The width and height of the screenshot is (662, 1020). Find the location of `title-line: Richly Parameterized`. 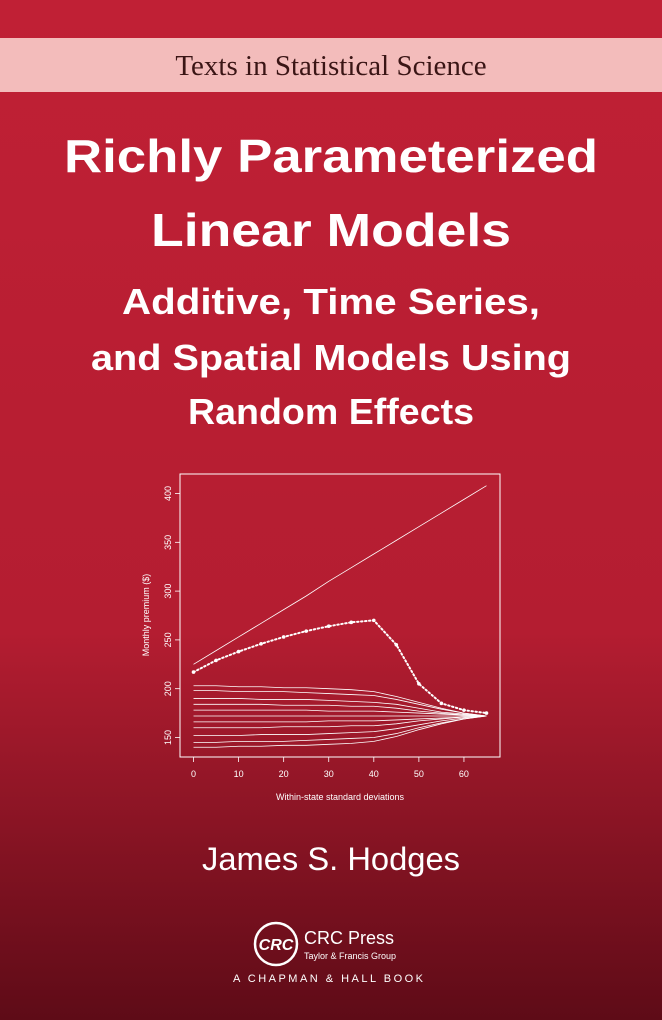

title-line: Richly Parameterized is located at coordinates (331, 156).